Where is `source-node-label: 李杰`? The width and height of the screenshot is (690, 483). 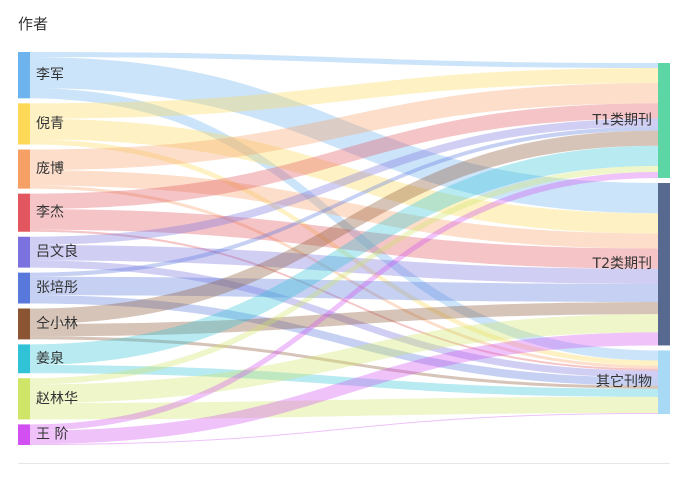
source-node-label: 李杰 is located at coordinates (50, 213).